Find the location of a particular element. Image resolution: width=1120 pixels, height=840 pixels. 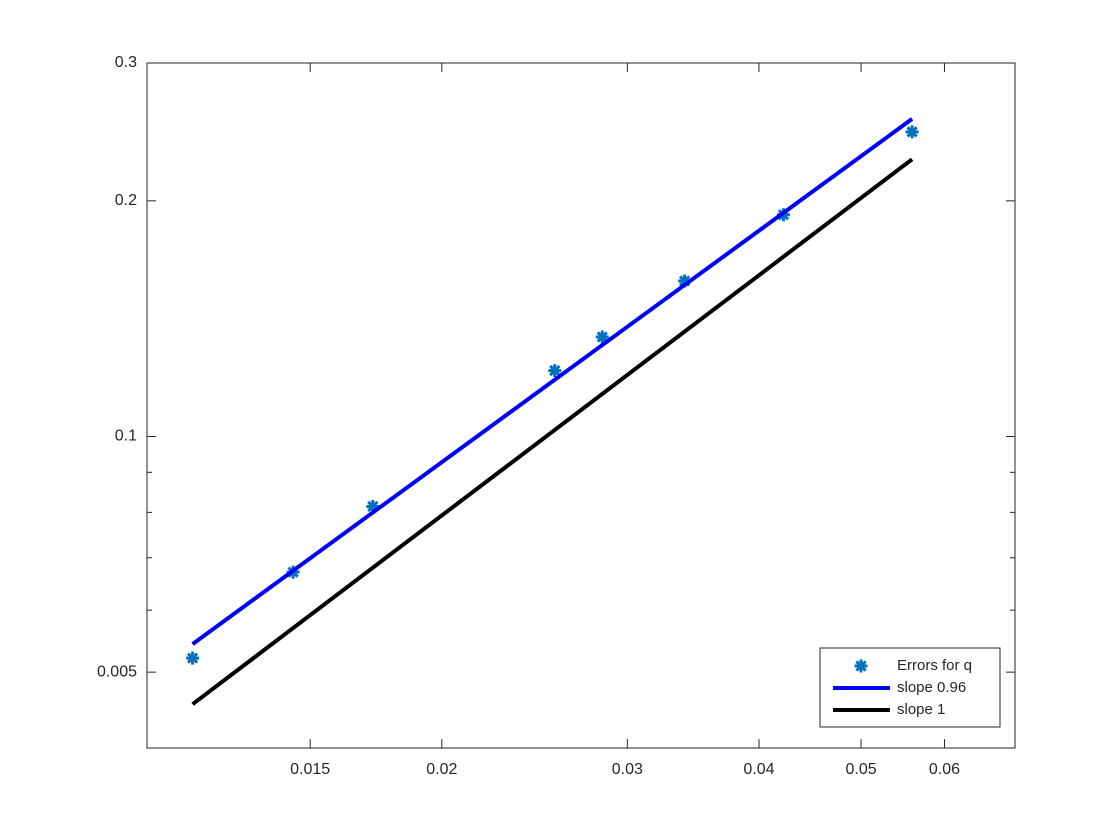

x-tick-label: 0.02 is located at coordinates (441, 769).